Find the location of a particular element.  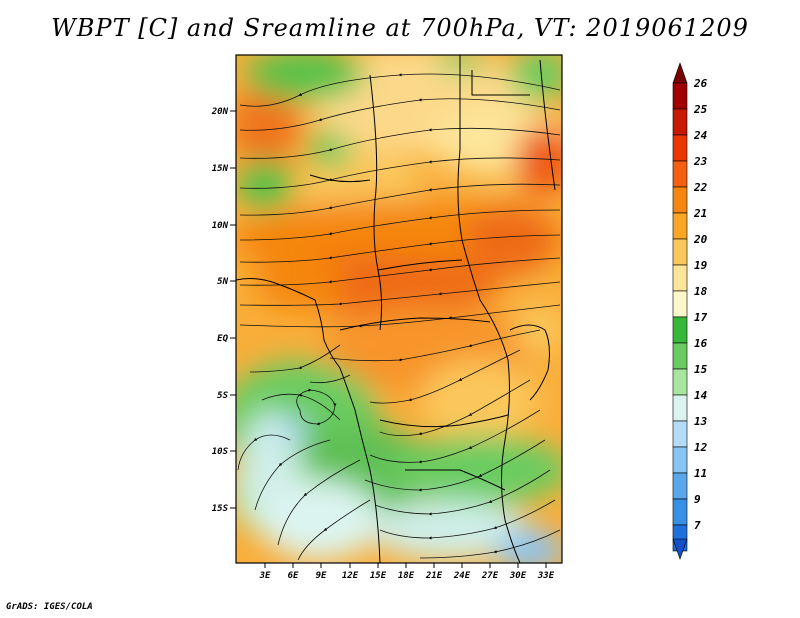

lon-label: 27E is located at coordinates (490, 576).